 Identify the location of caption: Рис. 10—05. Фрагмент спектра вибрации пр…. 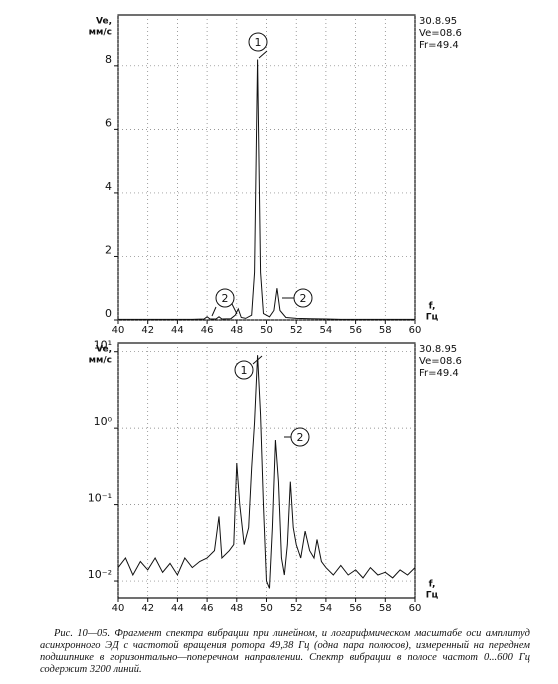
(285, 651).